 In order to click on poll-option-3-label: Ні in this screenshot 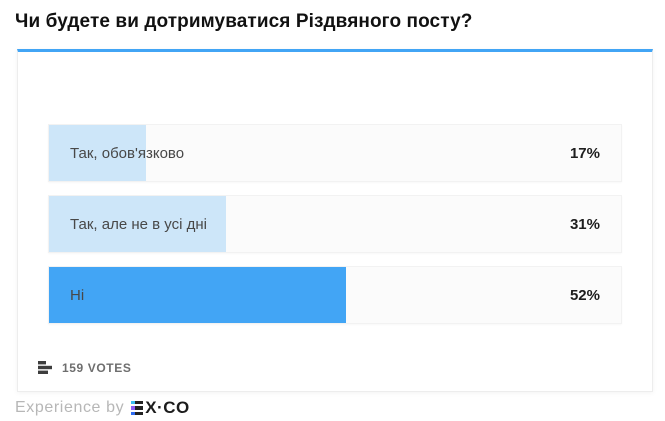, I will do `click(77, 295)`.